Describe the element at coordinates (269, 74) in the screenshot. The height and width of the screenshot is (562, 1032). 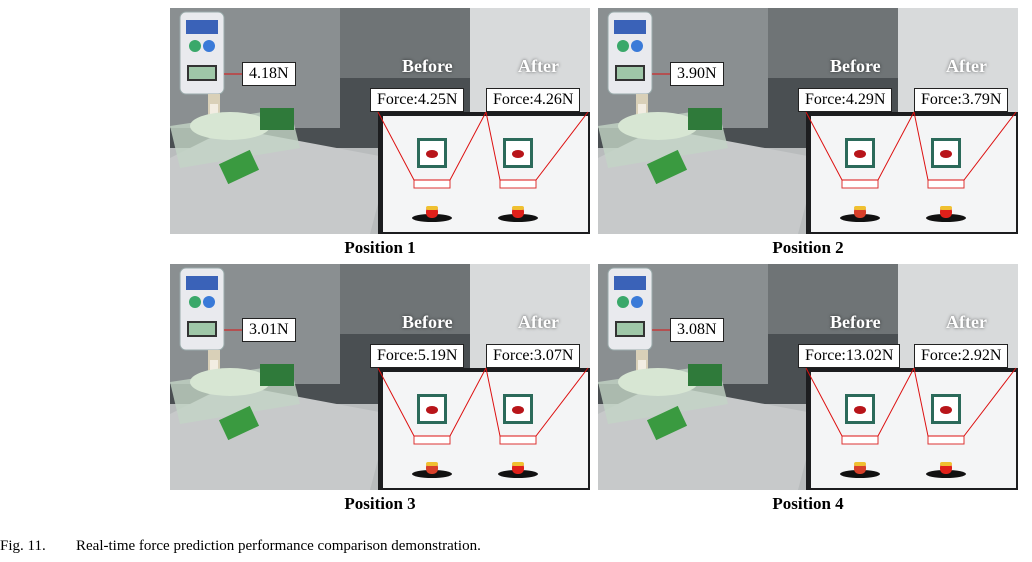
I see `meter-reading-label: 4.18N` at that location.